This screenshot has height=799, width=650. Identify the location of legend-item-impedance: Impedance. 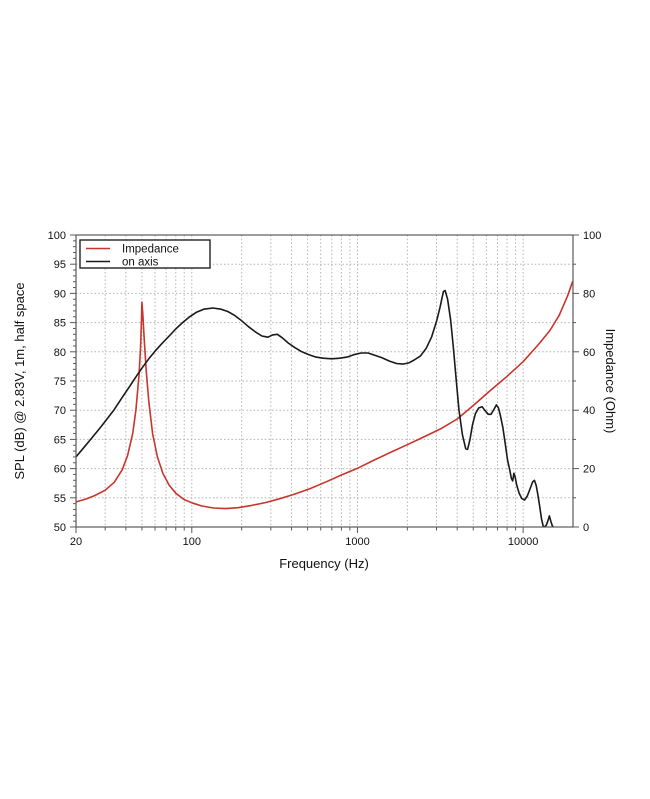
(132, 250).